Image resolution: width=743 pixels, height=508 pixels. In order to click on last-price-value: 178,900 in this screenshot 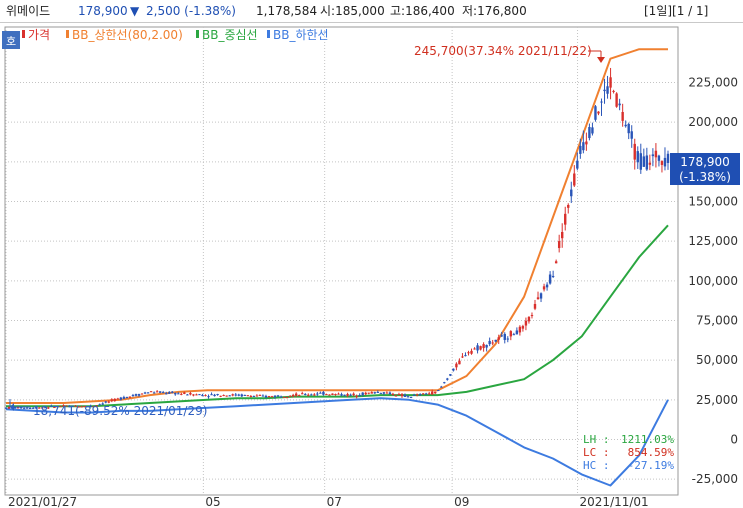, I will do `click(705, 162)`.